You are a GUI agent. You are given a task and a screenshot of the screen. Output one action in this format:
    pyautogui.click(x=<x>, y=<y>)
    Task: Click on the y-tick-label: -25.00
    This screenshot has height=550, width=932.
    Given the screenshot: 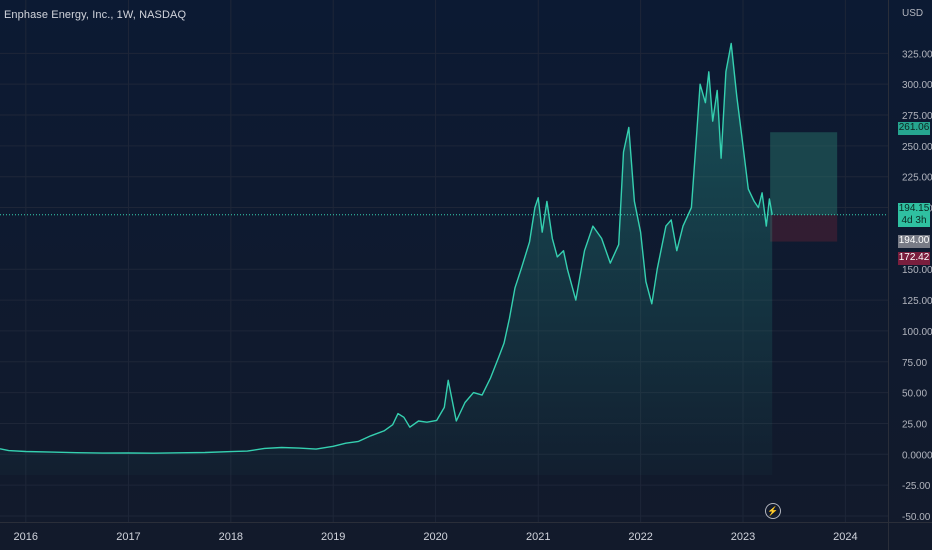 What is the action you would take?
    pyautogui.click(x=916, y=486)
    